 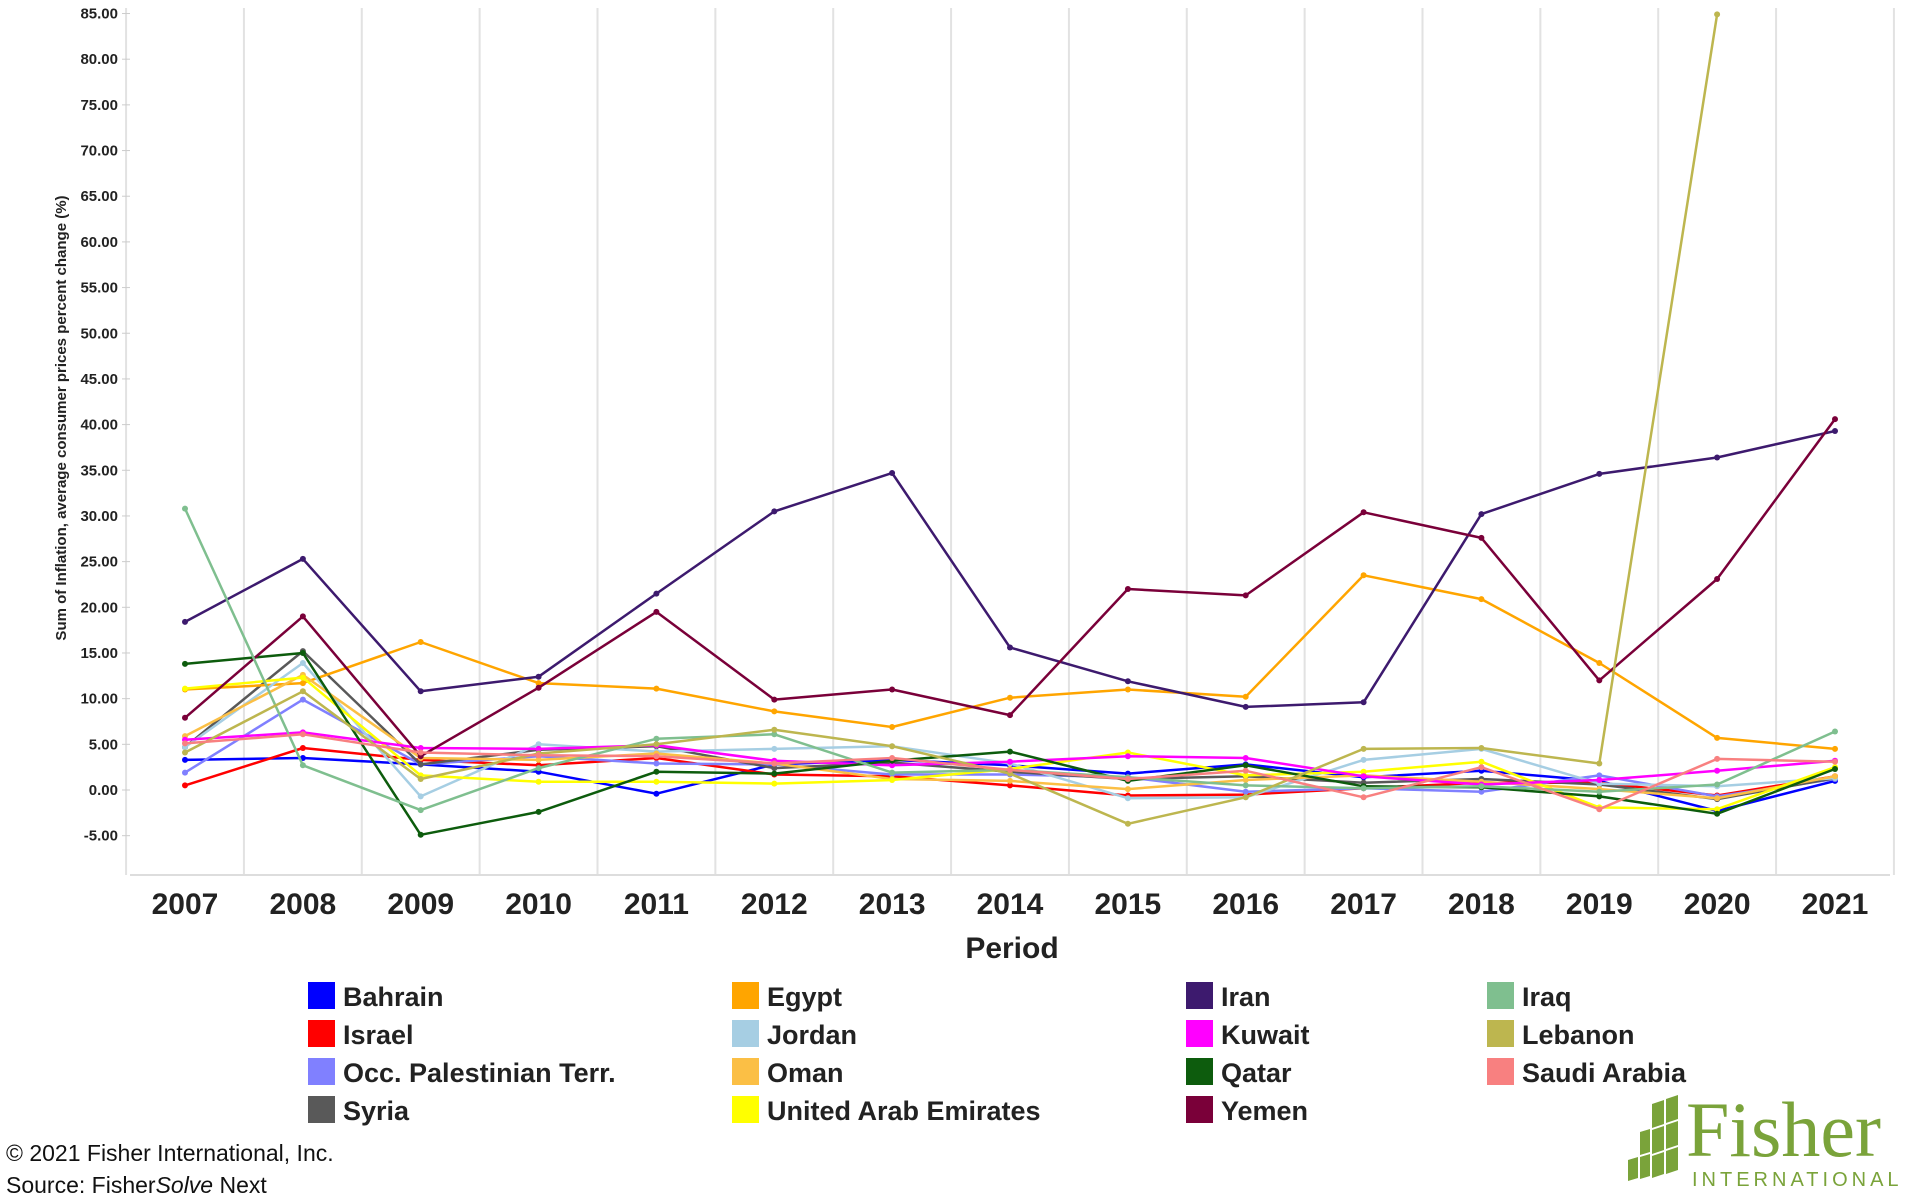 What do you see at coordinates (656, 904) in the screenshot?
I see `x-tick-label: 2011` at bounding box center [656, 904].